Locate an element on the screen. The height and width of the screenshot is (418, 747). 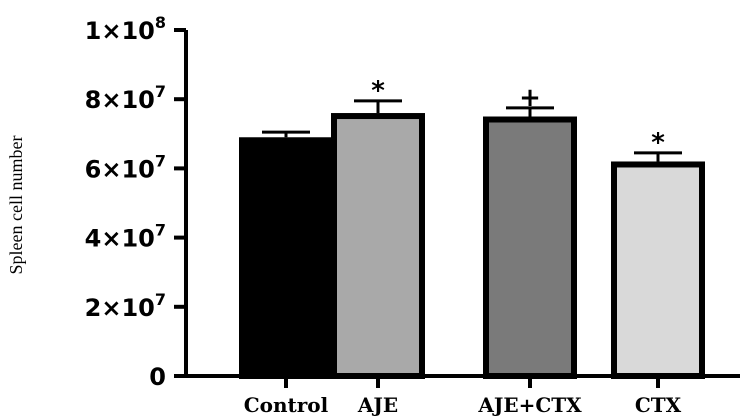
y-tick-label: 4×107 is located at coordinates (125, 237).